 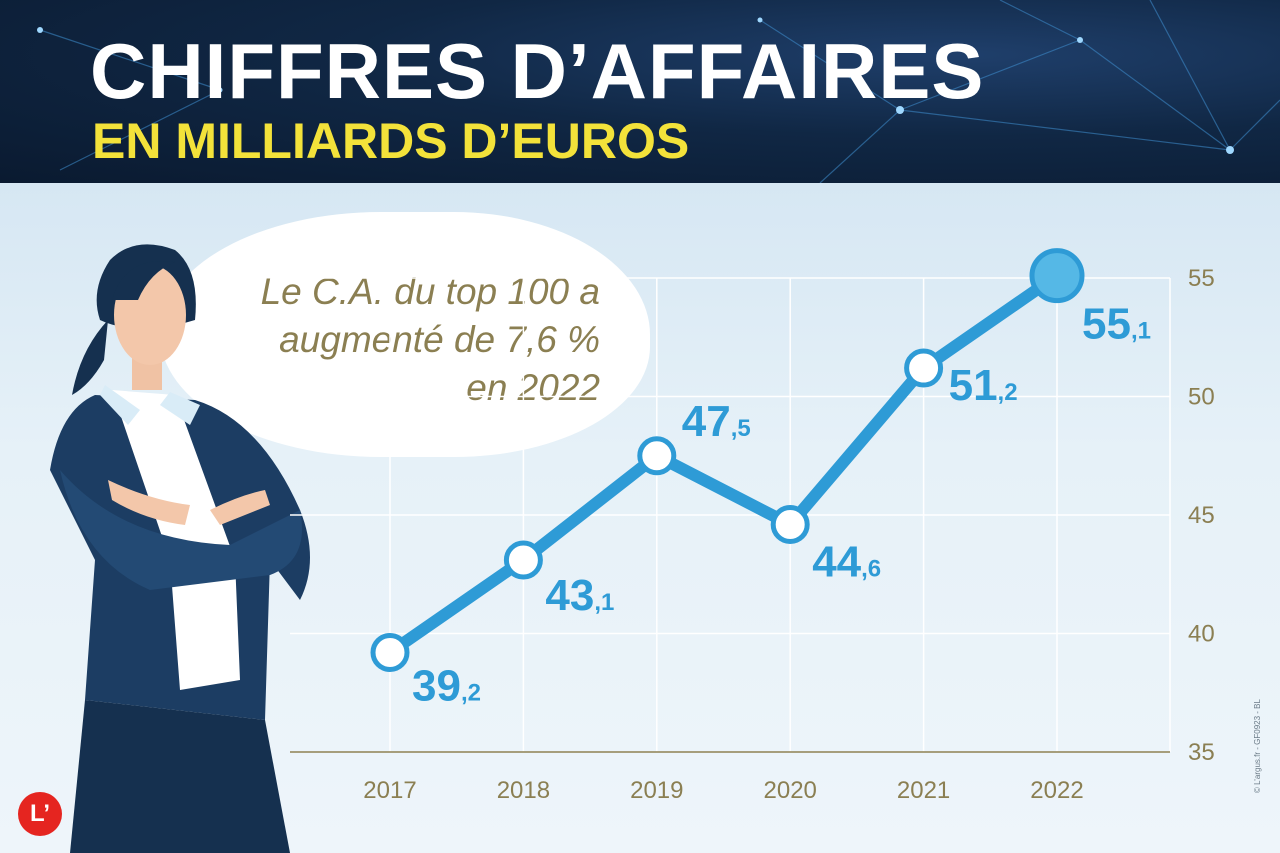 I want to click on y-axis-ticks: 35 40 45 50 55, so click(x=1201, y=515).